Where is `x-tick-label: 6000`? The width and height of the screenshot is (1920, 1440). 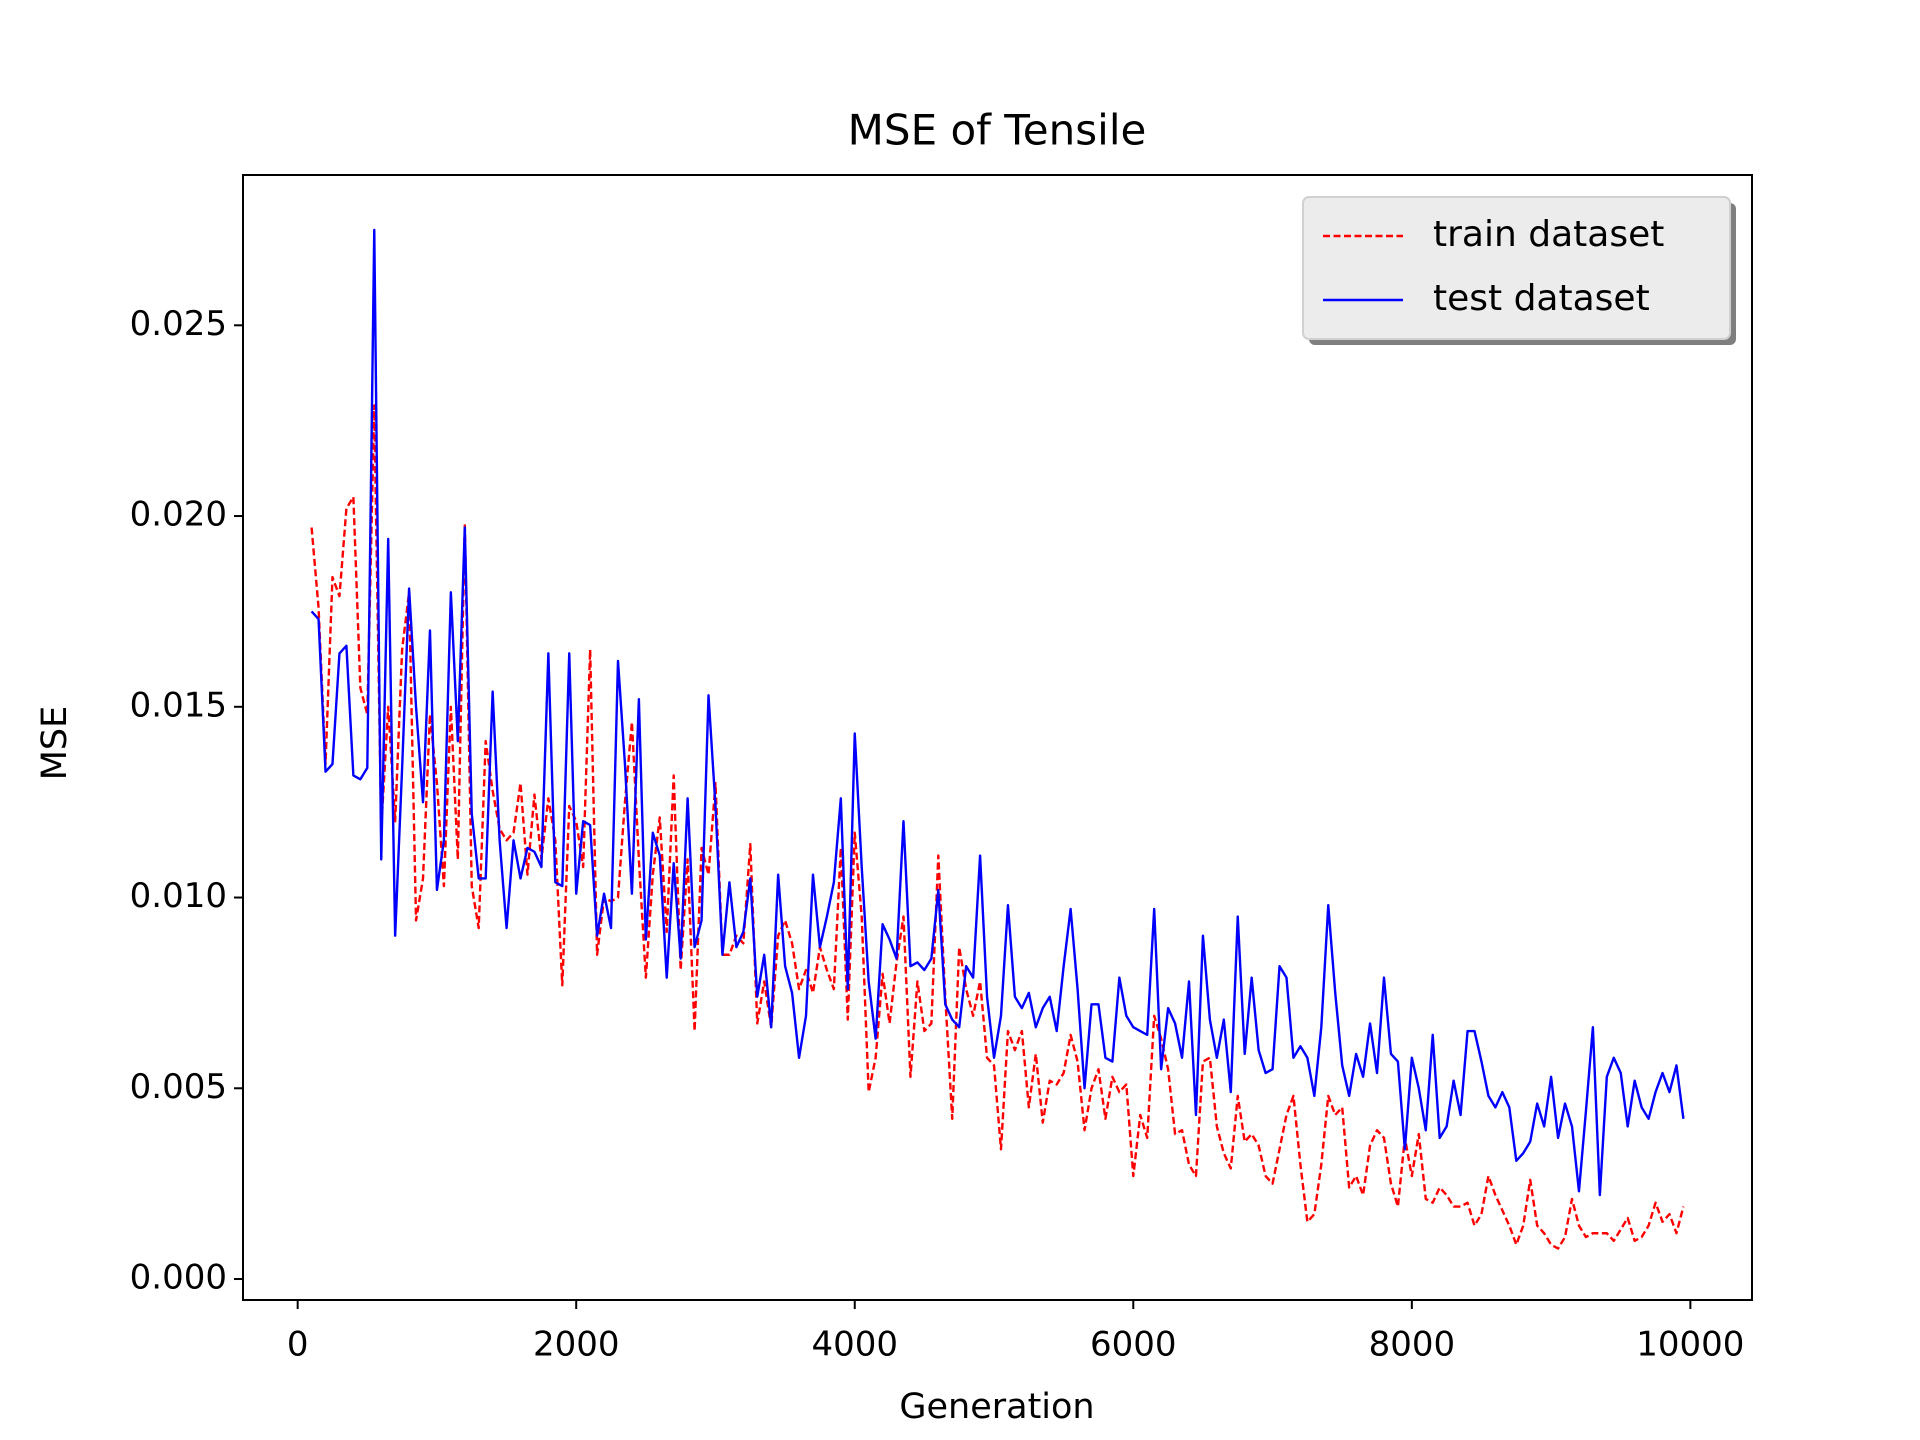 x-tick-label: 6000 is located at coordinates (1133, 1345).